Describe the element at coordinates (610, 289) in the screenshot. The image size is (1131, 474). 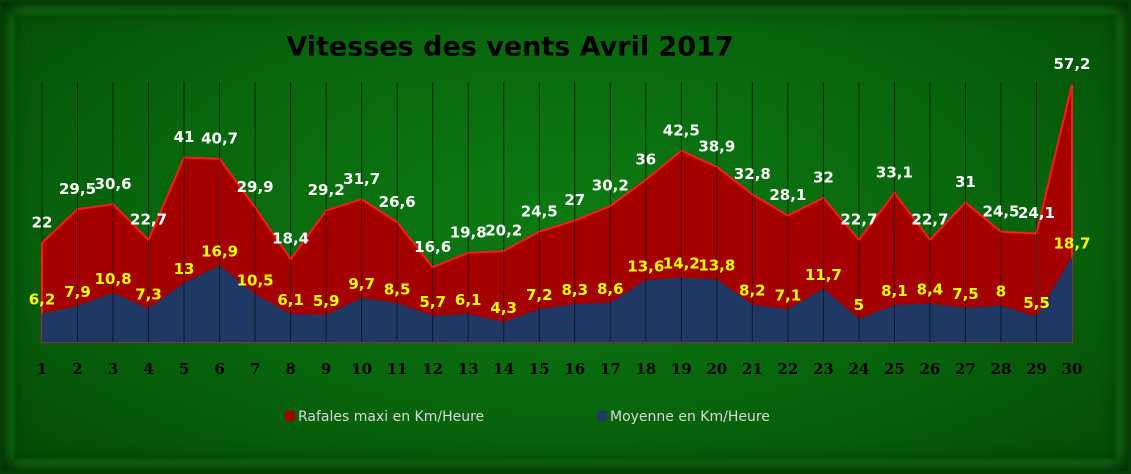
I see `data-label: 8,6` at that location.